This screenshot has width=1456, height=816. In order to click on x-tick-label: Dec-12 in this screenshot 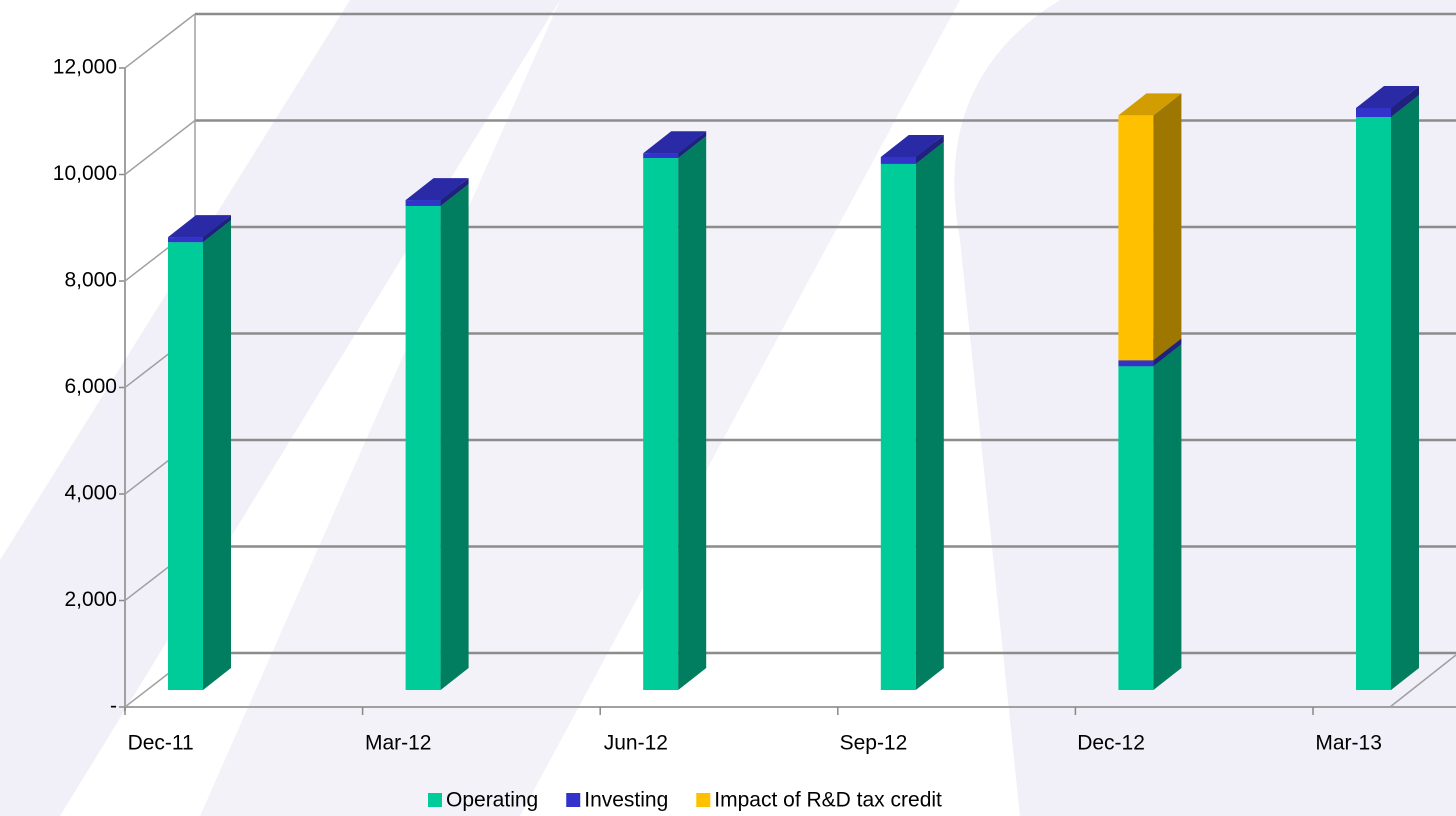, I will do `click(1111, 743)`.